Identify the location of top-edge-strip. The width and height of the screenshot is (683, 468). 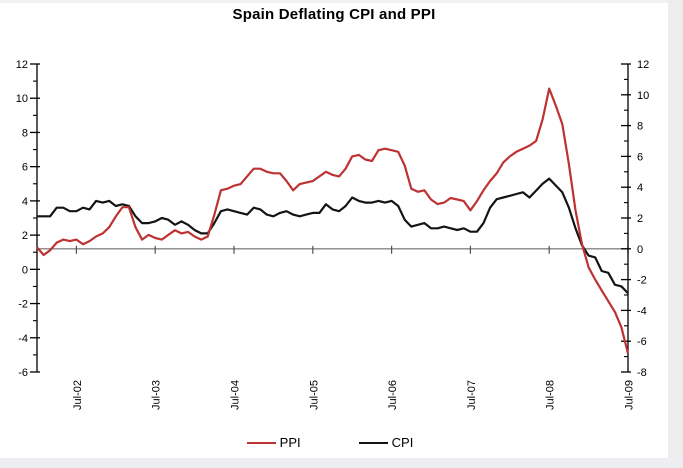
(341, 1).